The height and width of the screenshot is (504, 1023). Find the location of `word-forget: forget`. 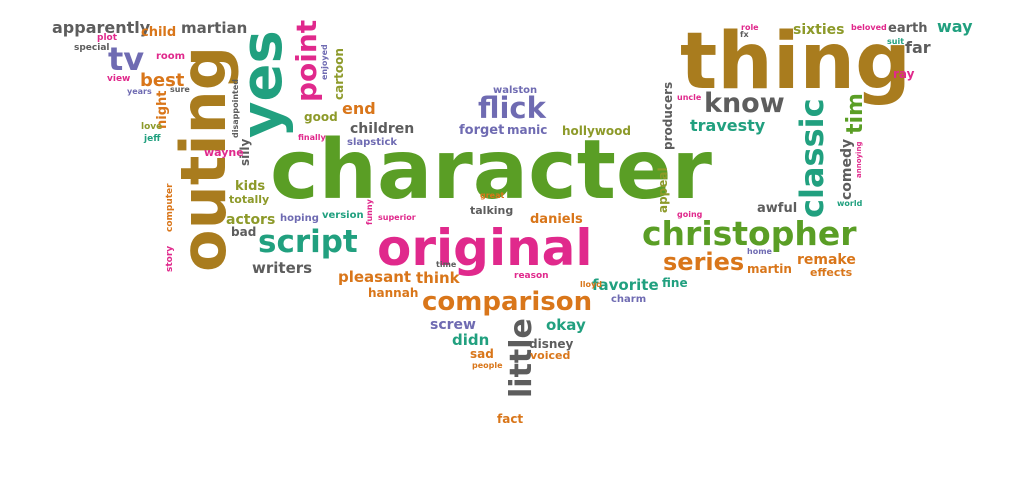

word-forget: forget is located at coordinates (481, 130).